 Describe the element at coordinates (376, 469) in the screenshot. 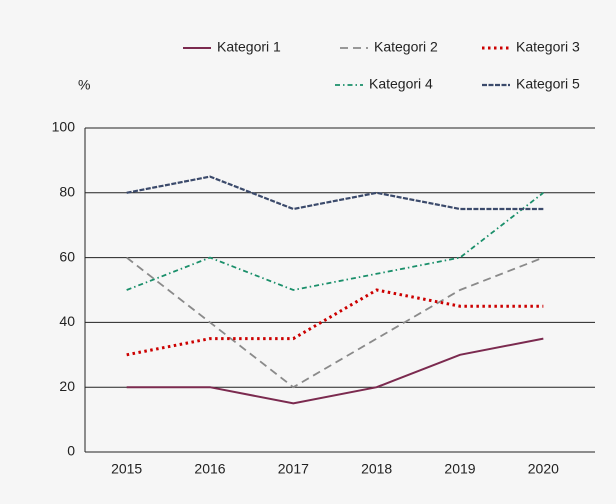

I see `x-tick-label: 2018` at that location.